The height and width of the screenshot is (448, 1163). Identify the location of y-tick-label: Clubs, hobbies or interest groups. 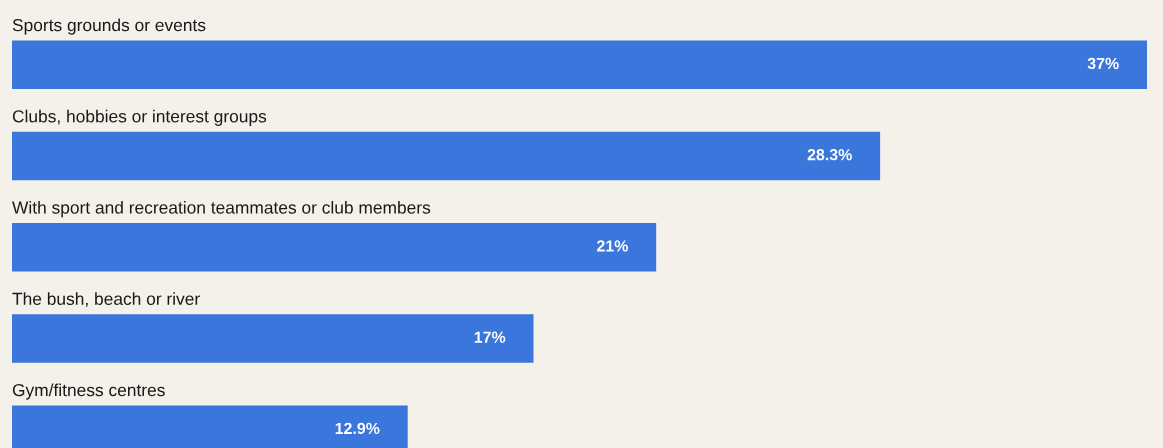
(139, 117).